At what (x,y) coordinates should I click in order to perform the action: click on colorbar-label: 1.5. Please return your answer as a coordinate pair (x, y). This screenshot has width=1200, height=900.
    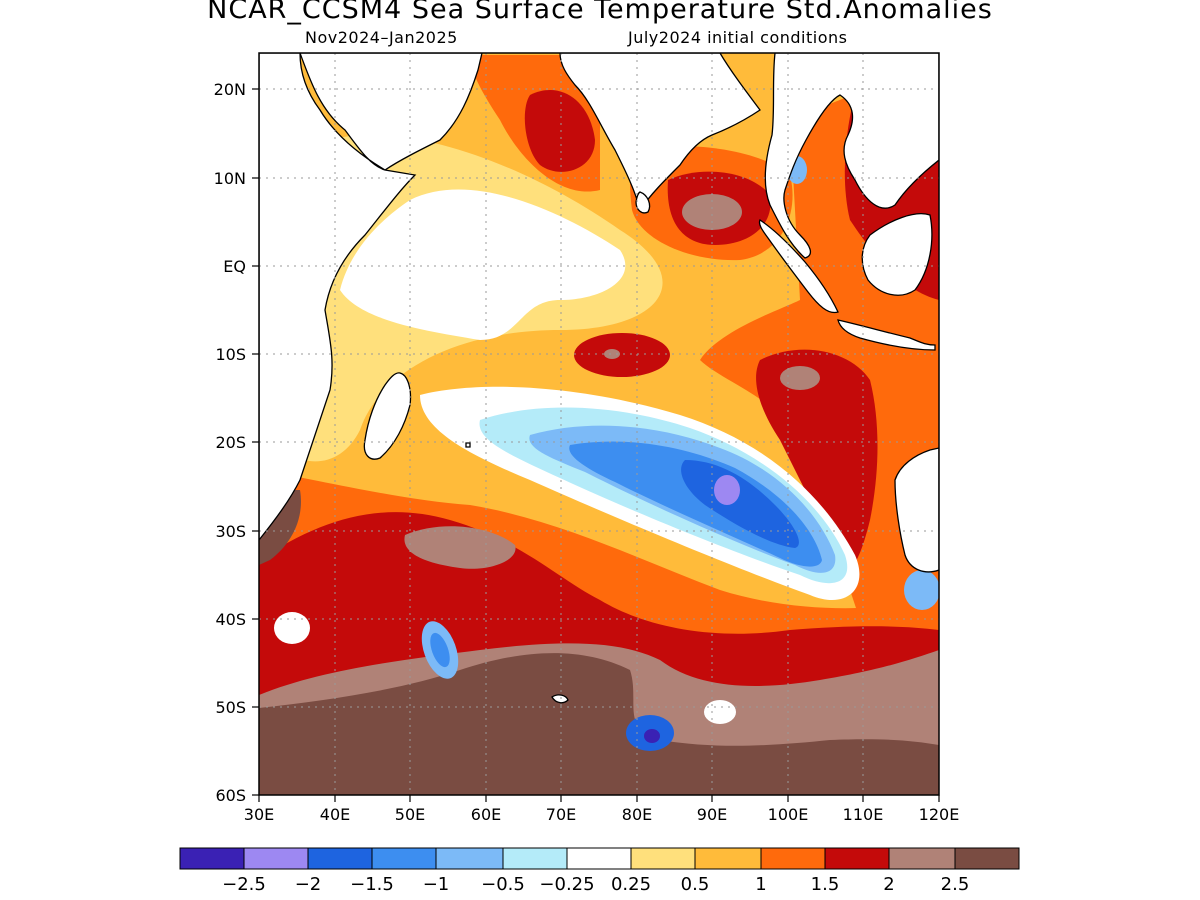
    Looking at the image, I should click on (825, 884).